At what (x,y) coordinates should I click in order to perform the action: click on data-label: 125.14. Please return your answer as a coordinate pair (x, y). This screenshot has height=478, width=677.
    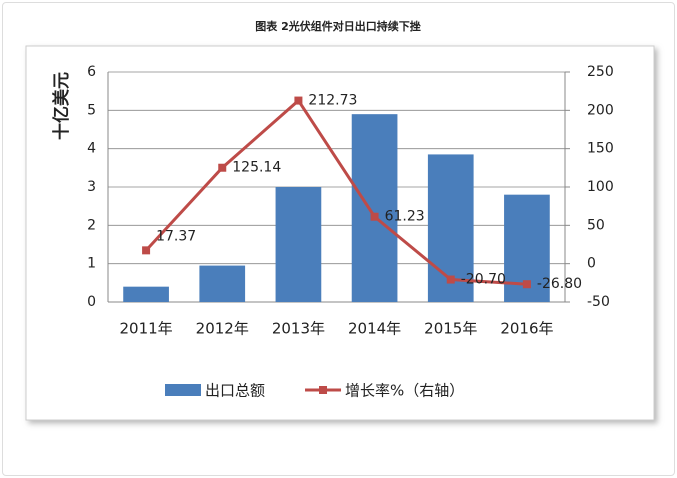
    Looking at the image, I should click on (256, 168).